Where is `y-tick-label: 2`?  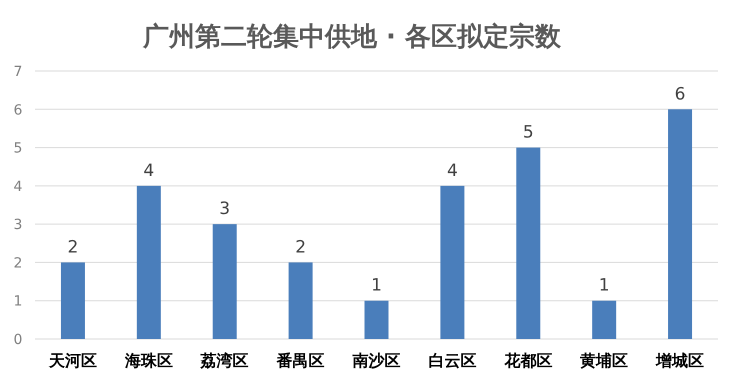 y-tick-label: 2 is located at coordinates (18, 263).